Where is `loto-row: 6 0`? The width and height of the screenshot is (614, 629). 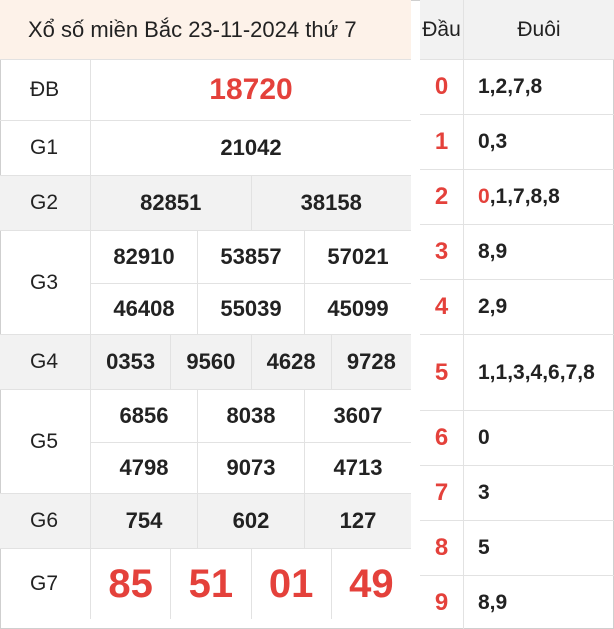
loto-row: 6 0 is located at coordinates (517, 438).